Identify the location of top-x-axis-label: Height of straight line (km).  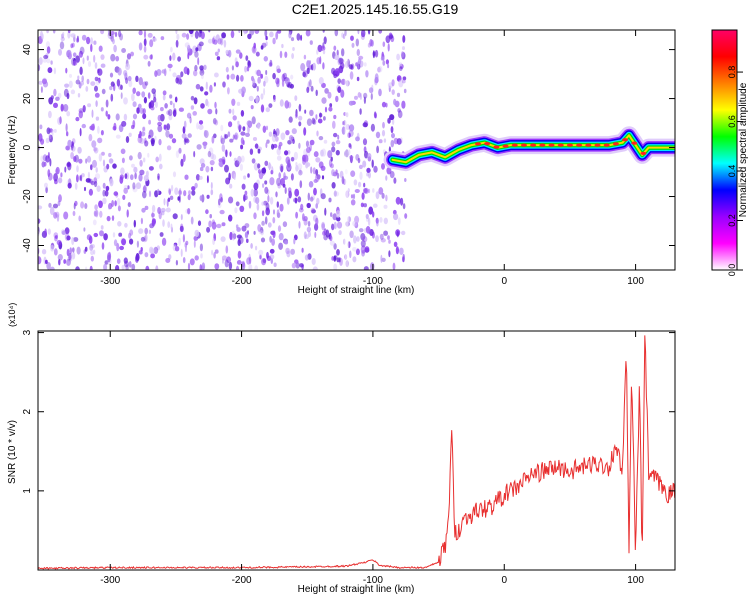
(356, 290).